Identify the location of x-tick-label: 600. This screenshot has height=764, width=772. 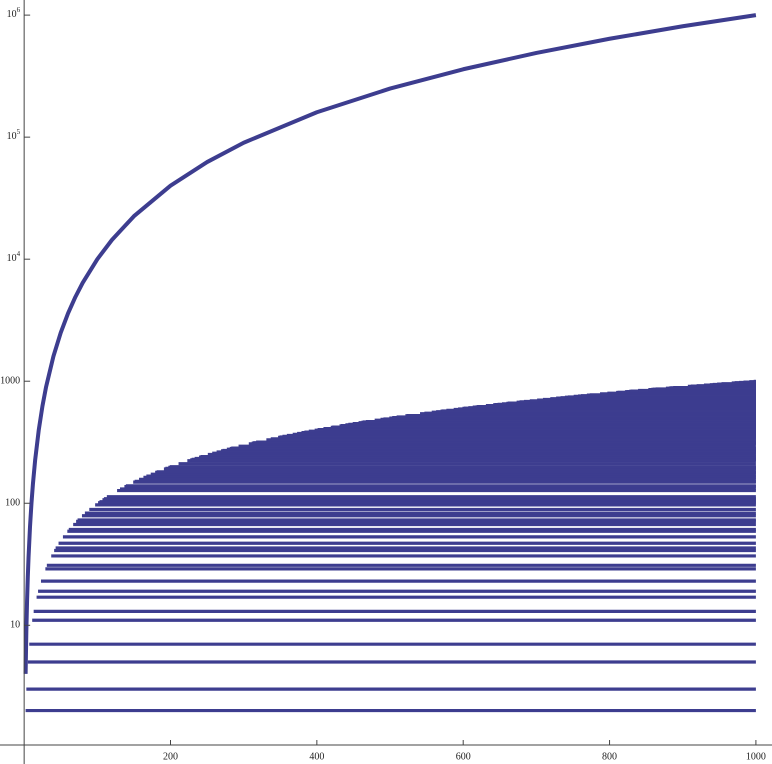
(463, 756).